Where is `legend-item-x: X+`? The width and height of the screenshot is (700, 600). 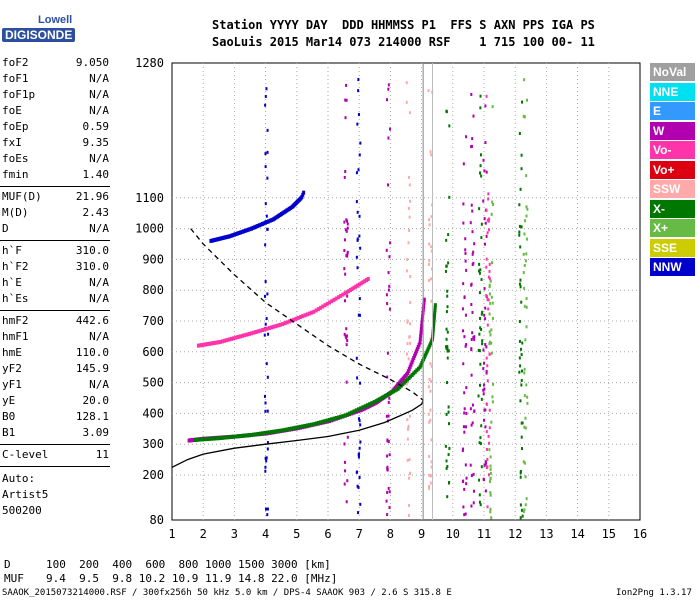 legend-item-x: X+ is located at coordinates (672, 228).